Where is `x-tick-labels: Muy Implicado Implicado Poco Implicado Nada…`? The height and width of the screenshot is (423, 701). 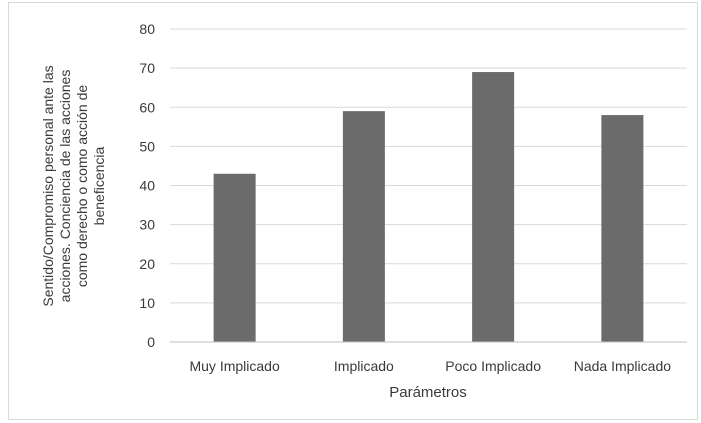 x-tick-labels: Muy Implicado Implicado Poco Implicado Nada… is located at coordinates (430, 366).